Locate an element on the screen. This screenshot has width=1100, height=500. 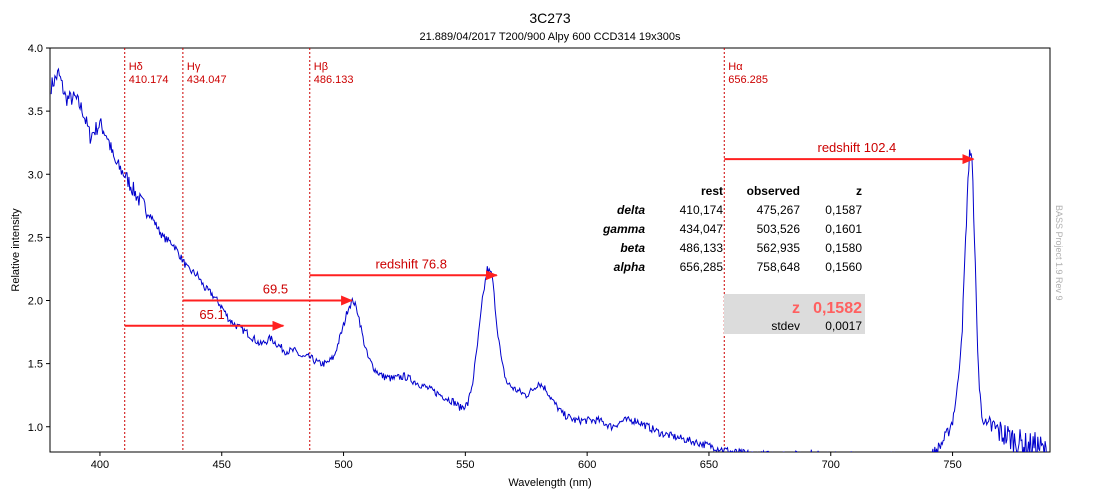
table-cell: 503,526 is located at coordinates (779, 229).